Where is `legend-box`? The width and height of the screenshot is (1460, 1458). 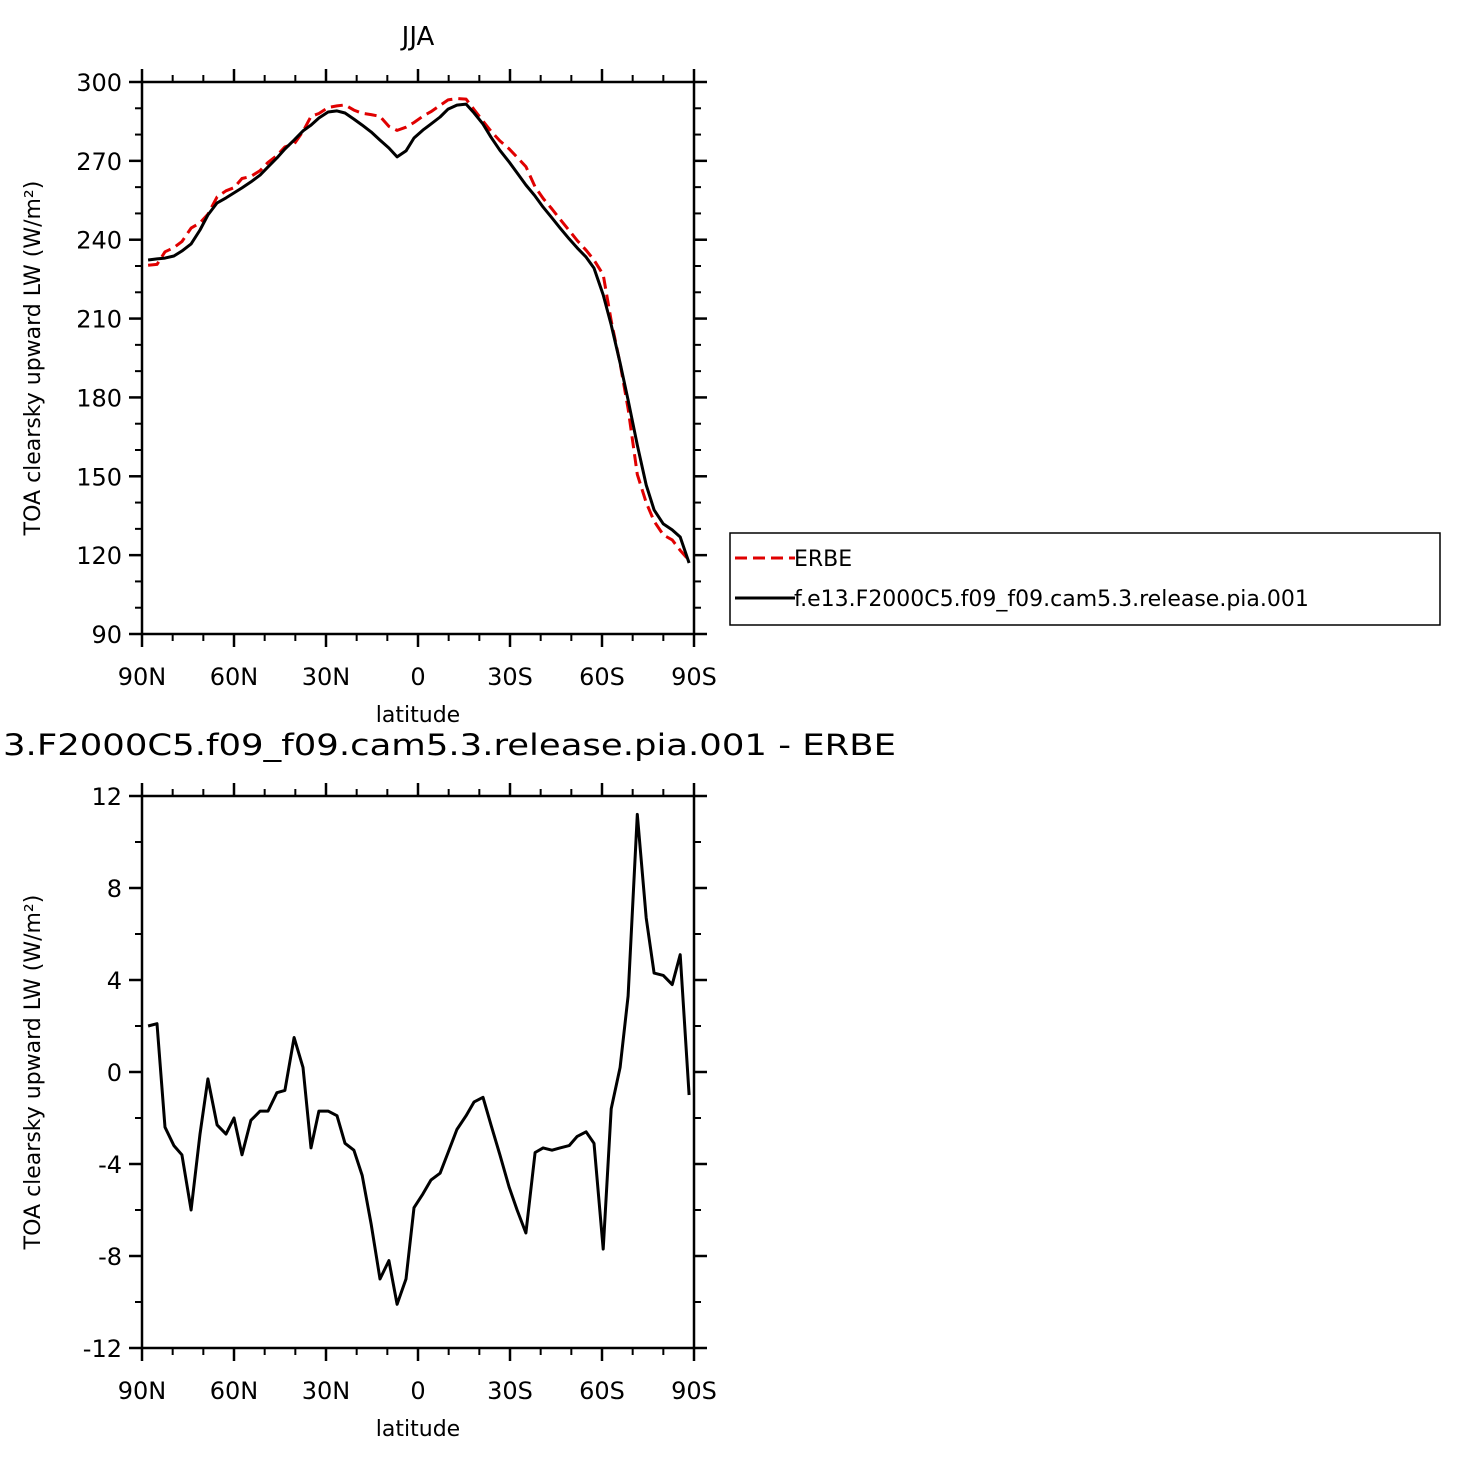
legend-box is located at coordinates (1085, 579).